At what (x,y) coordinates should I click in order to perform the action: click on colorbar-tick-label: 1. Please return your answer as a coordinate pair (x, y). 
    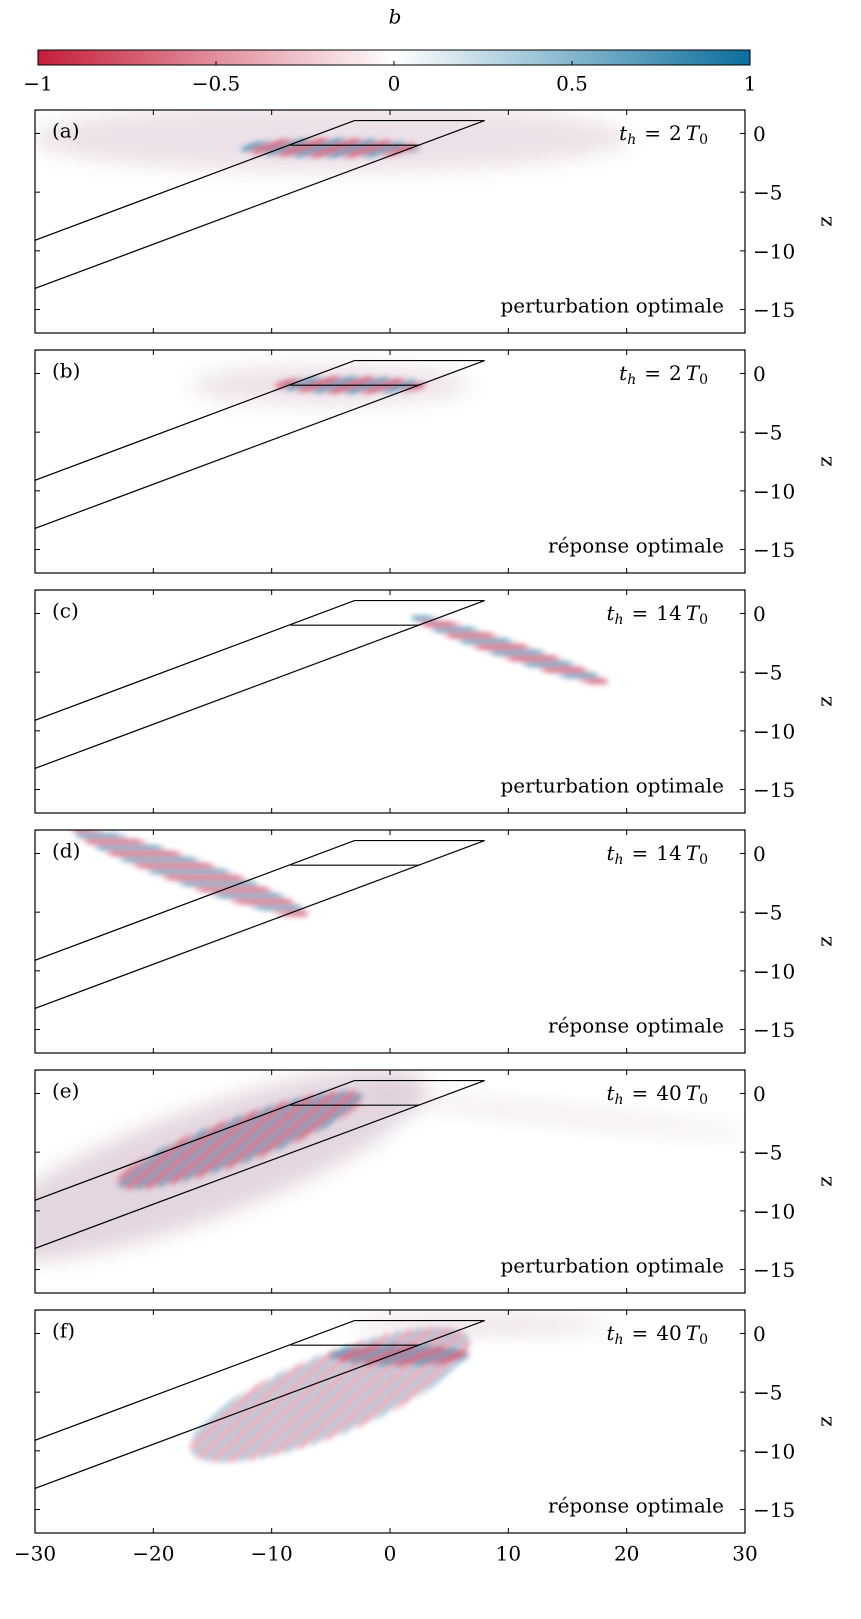
    Looking at the image, I should click on (750, 84).